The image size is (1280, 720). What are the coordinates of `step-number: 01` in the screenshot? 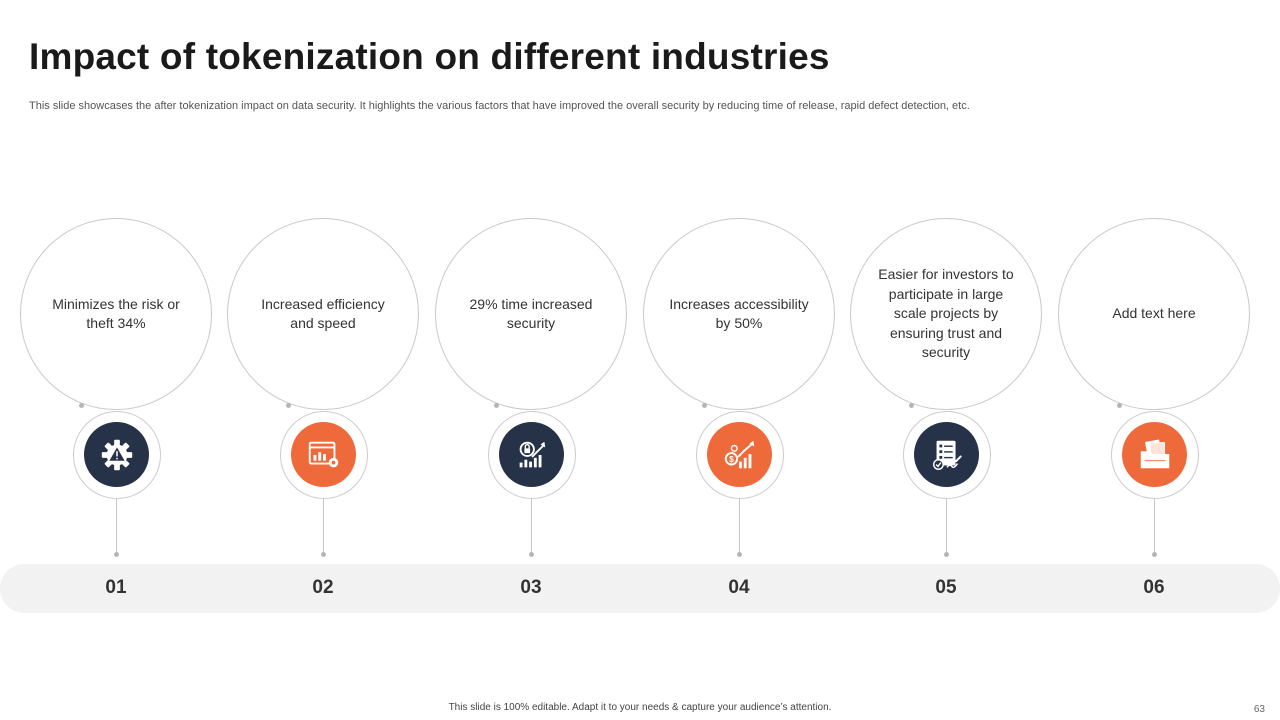 It's located at (116, 587).